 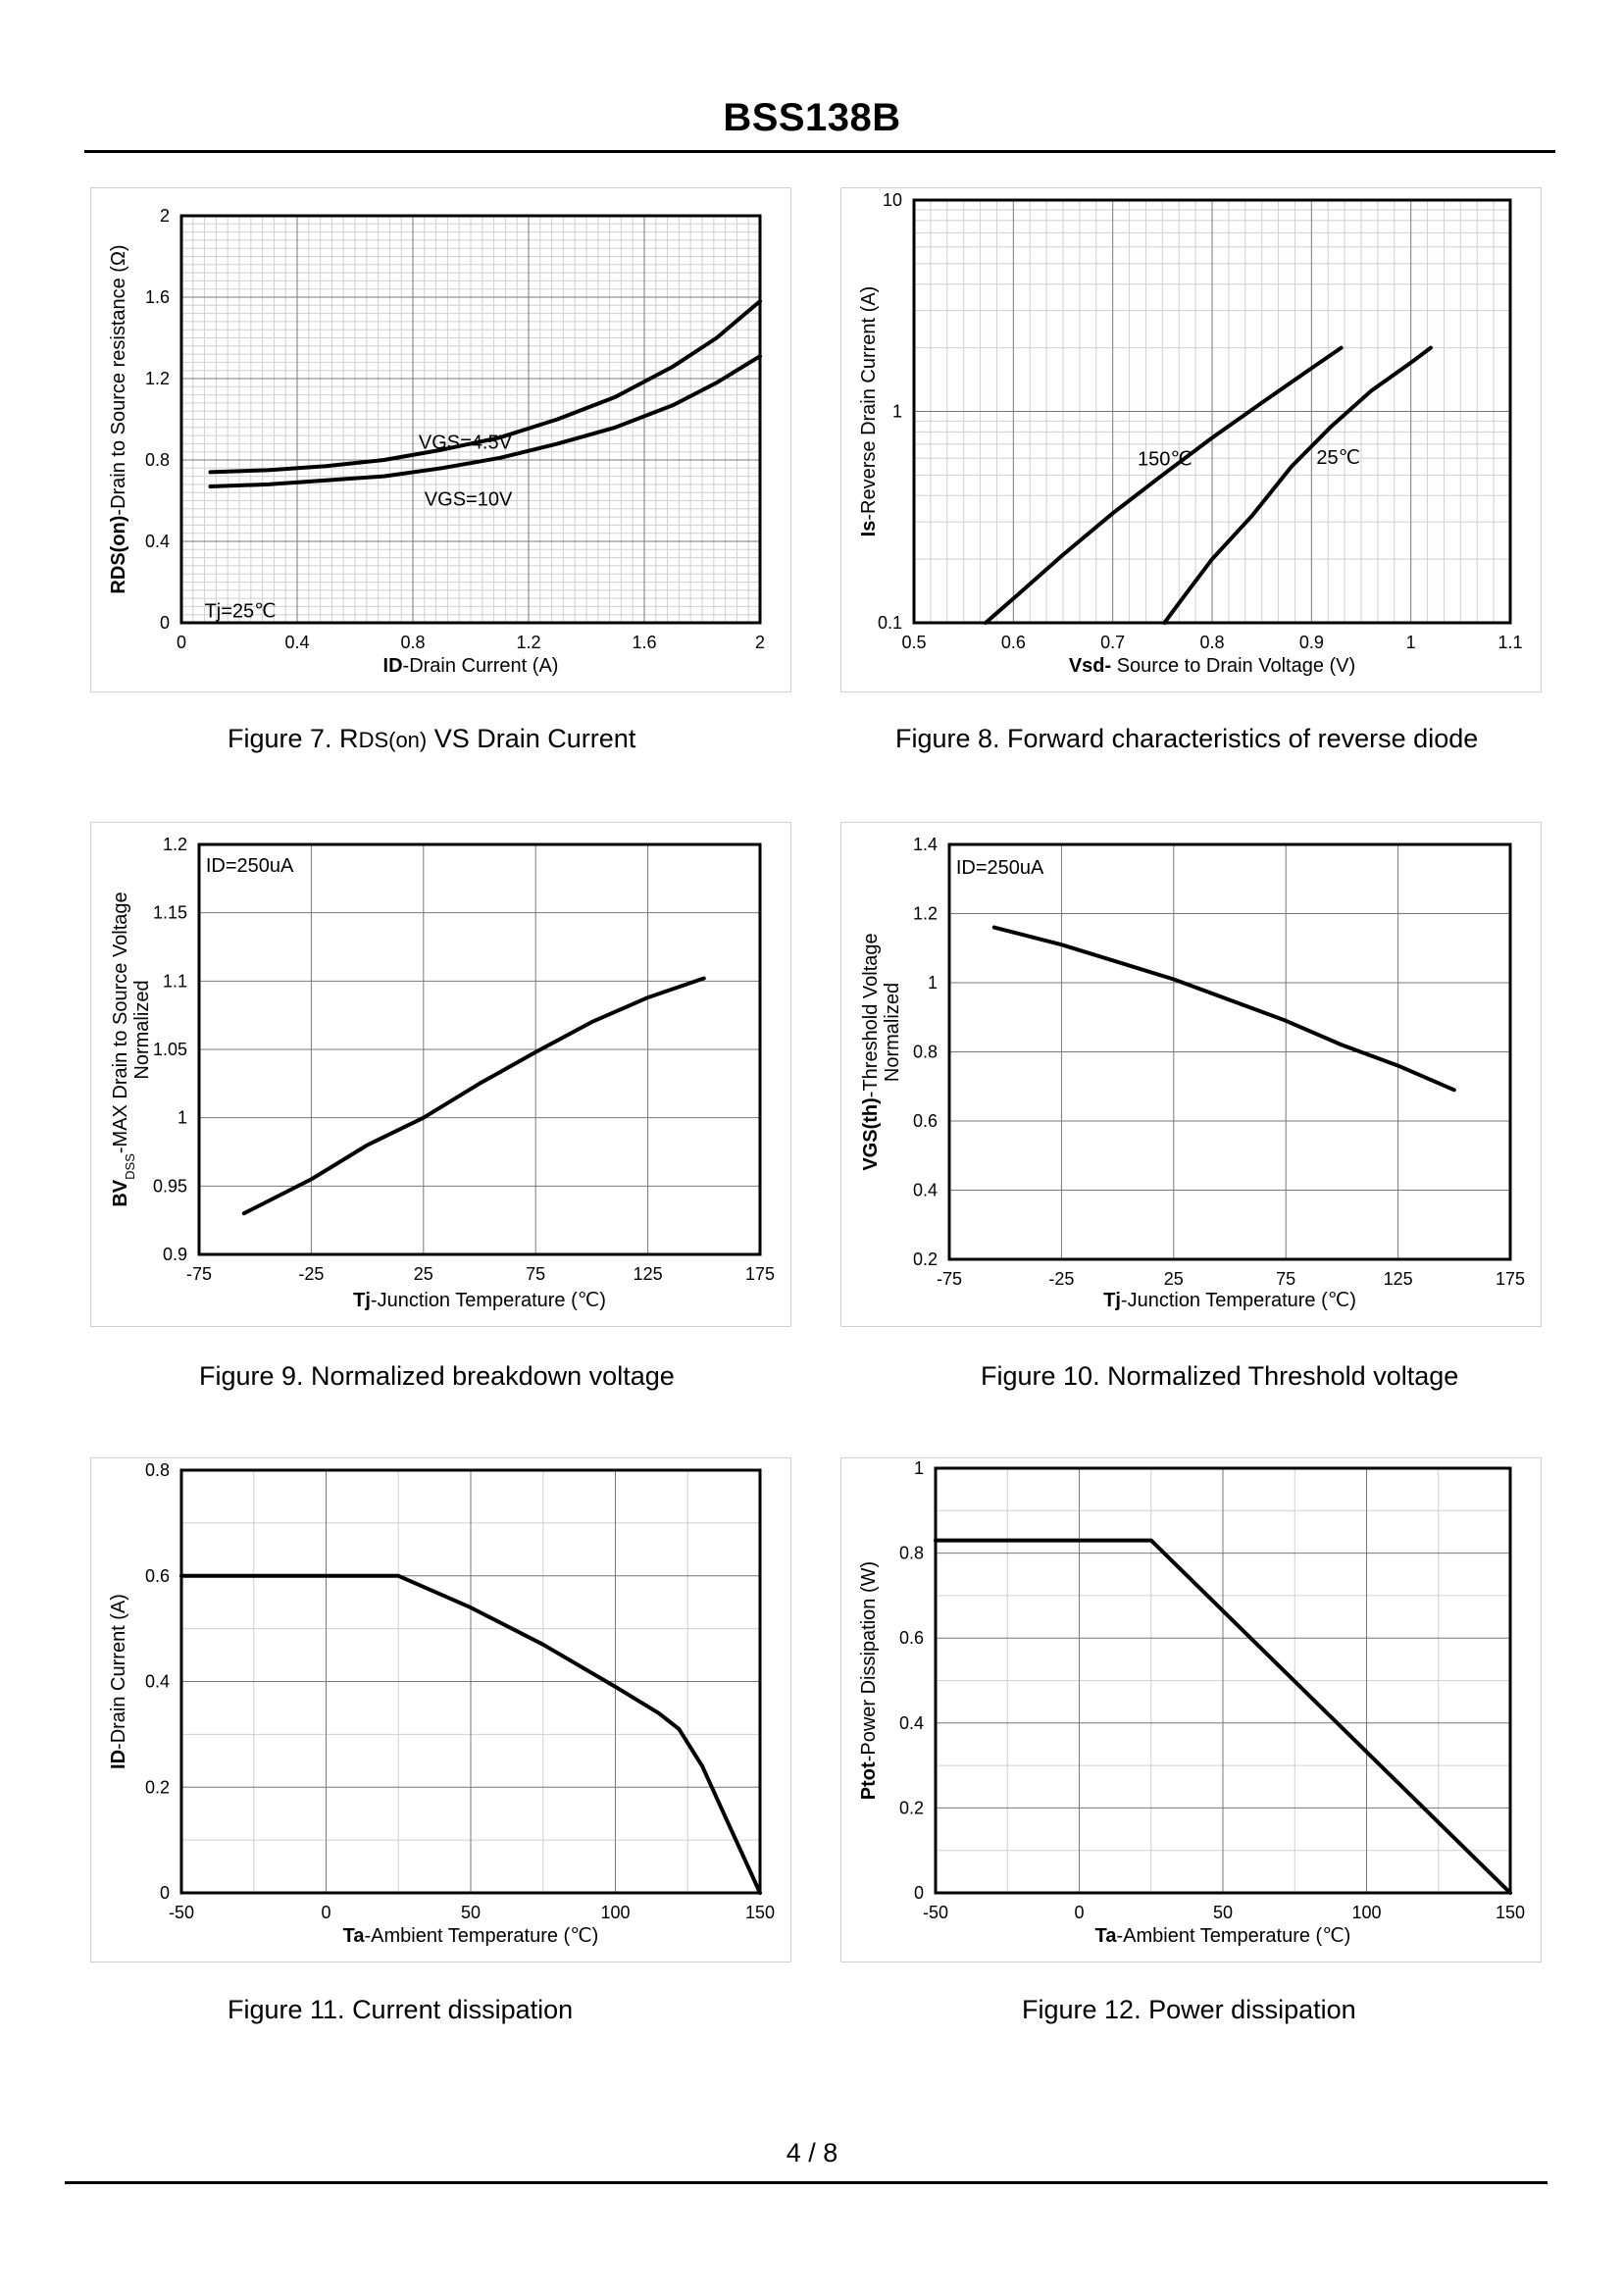 I want to click on x-tick-label: 1.2, so click(x=528, y=642).